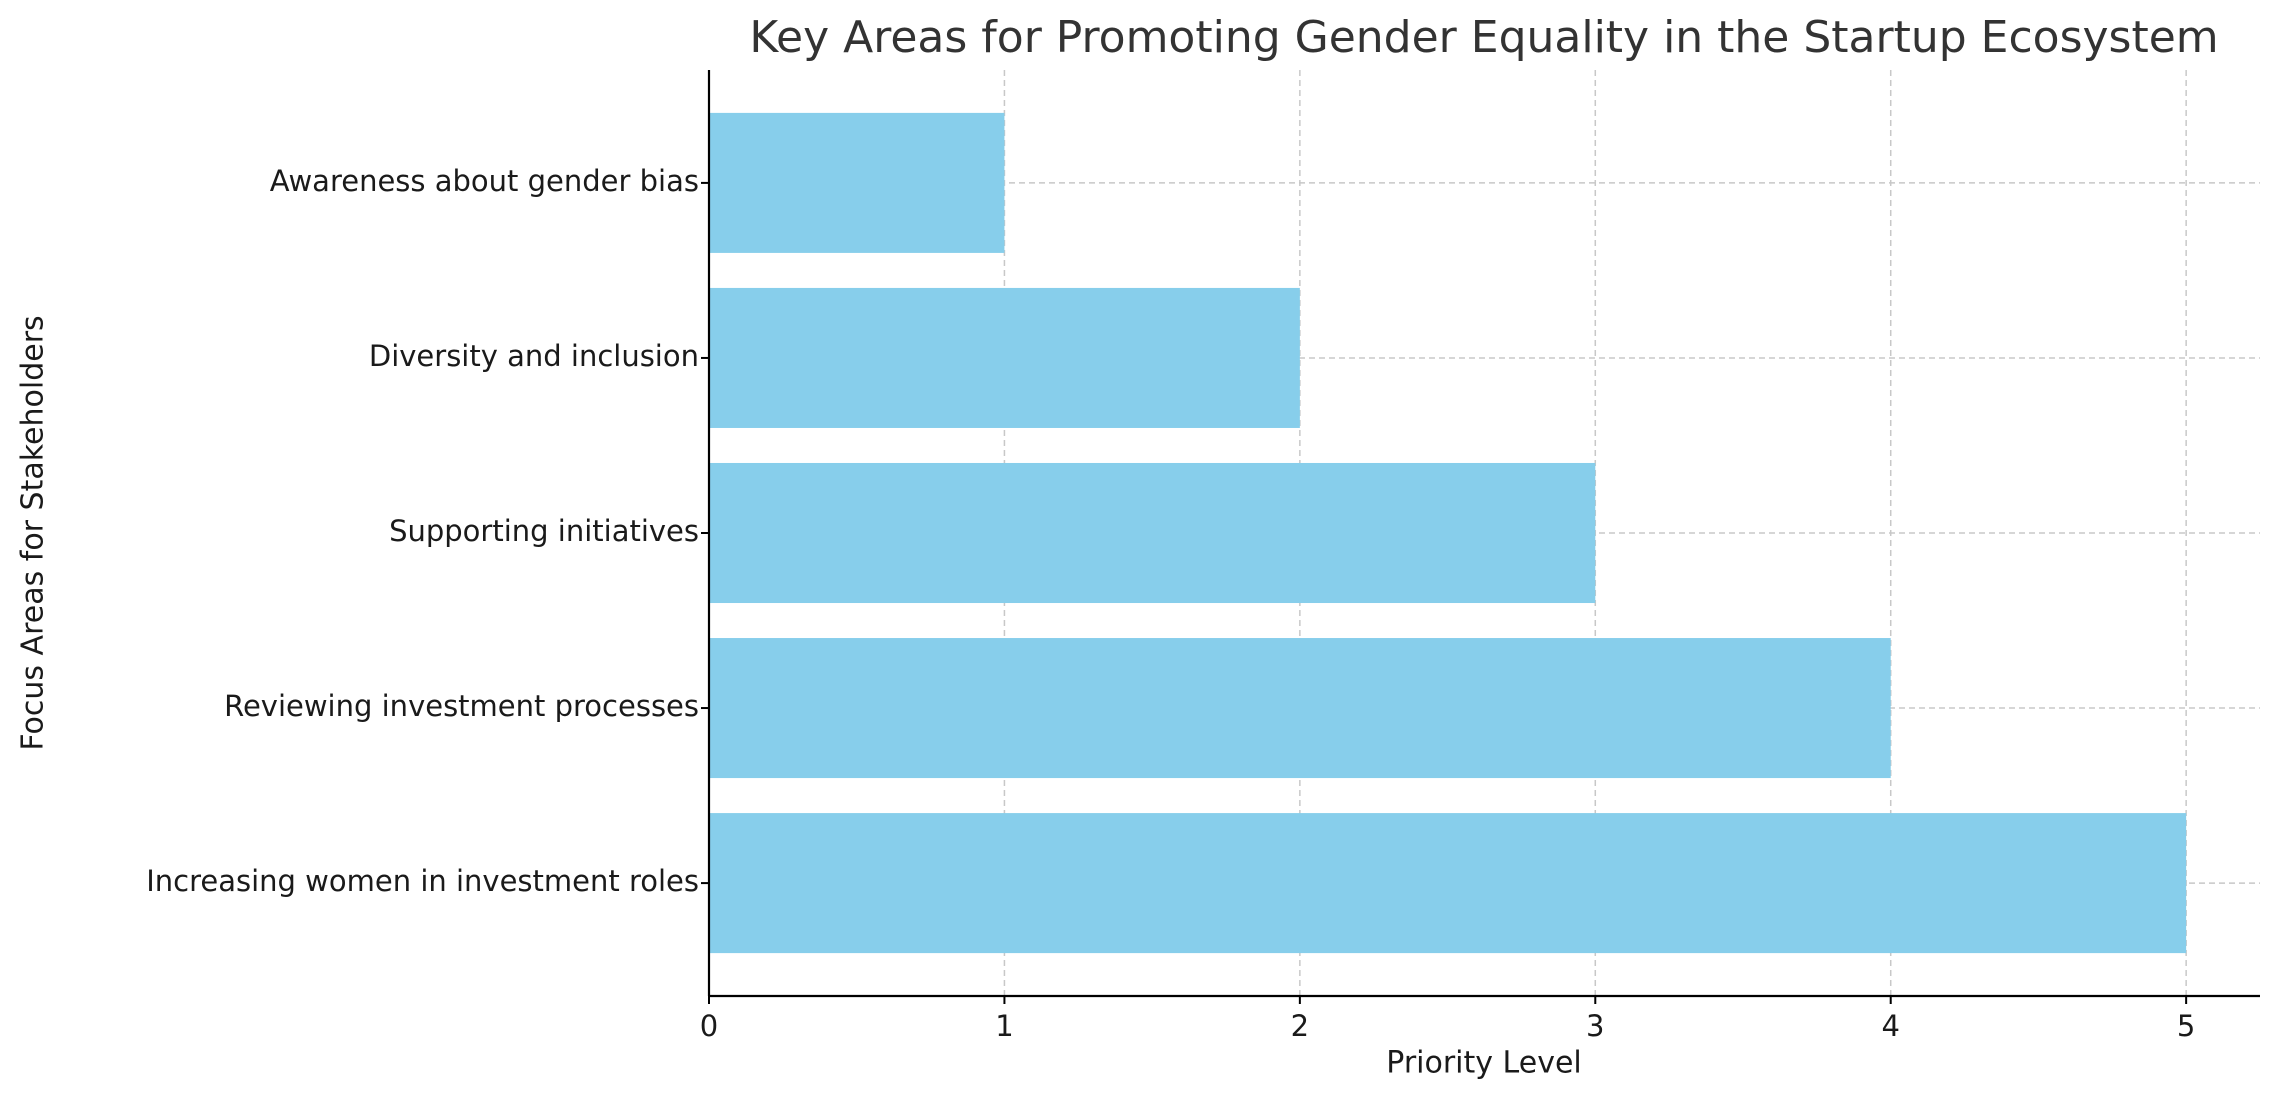 This screenshot has height=1101, width=2279. I want to click on y-tick-label: Supporting initiatives, so click(544, 531).